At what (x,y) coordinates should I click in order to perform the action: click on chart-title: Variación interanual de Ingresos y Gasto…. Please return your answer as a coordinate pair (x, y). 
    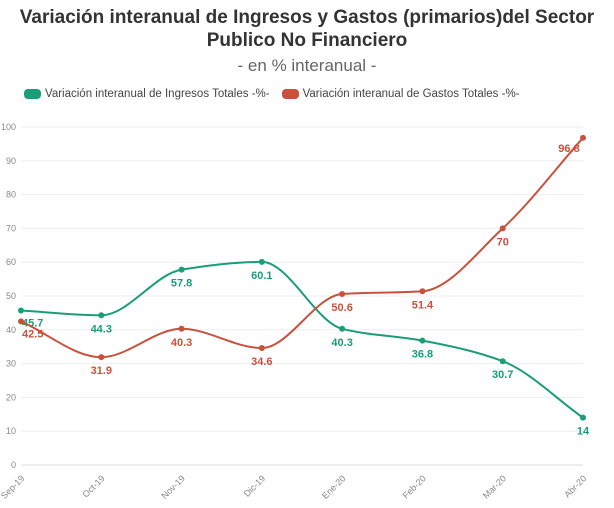
    Looking at the image, I should click on (307, 29).